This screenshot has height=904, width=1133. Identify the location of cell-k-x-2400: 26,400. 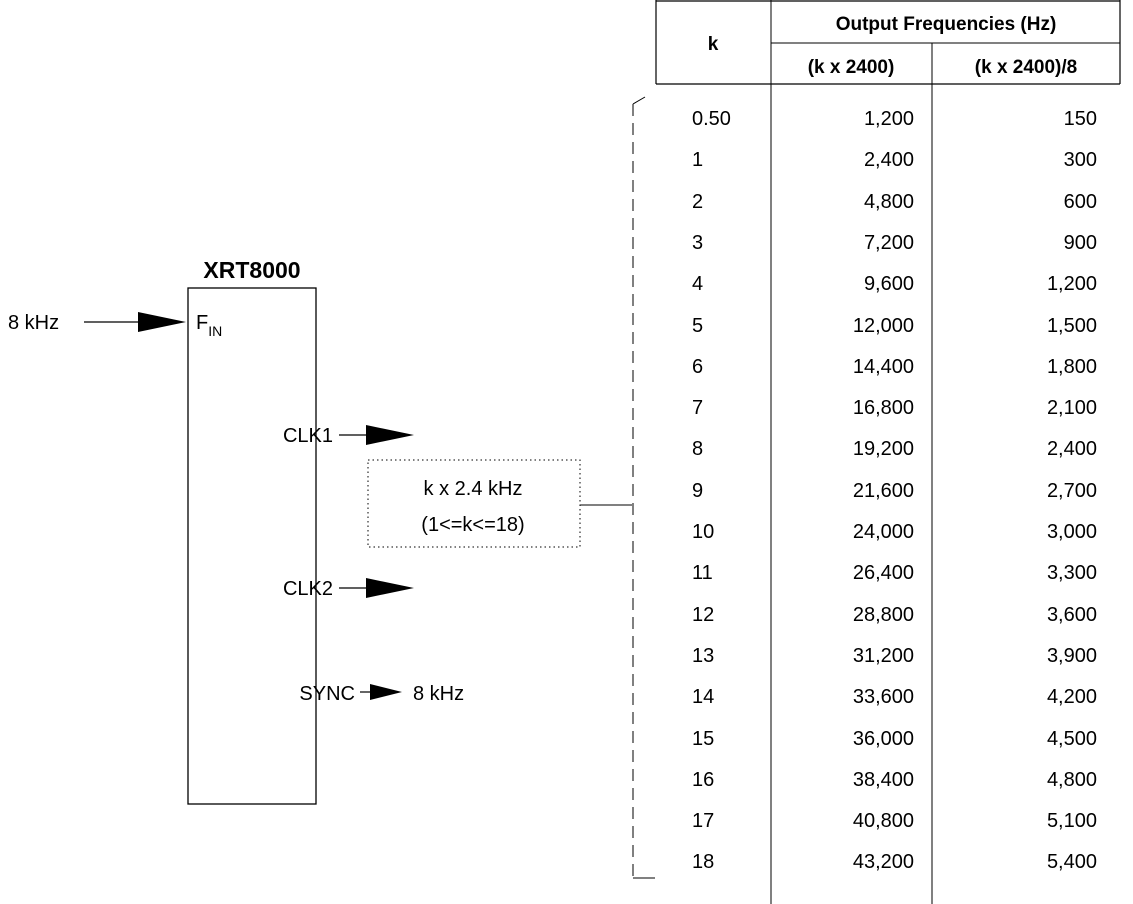
(883, 573).